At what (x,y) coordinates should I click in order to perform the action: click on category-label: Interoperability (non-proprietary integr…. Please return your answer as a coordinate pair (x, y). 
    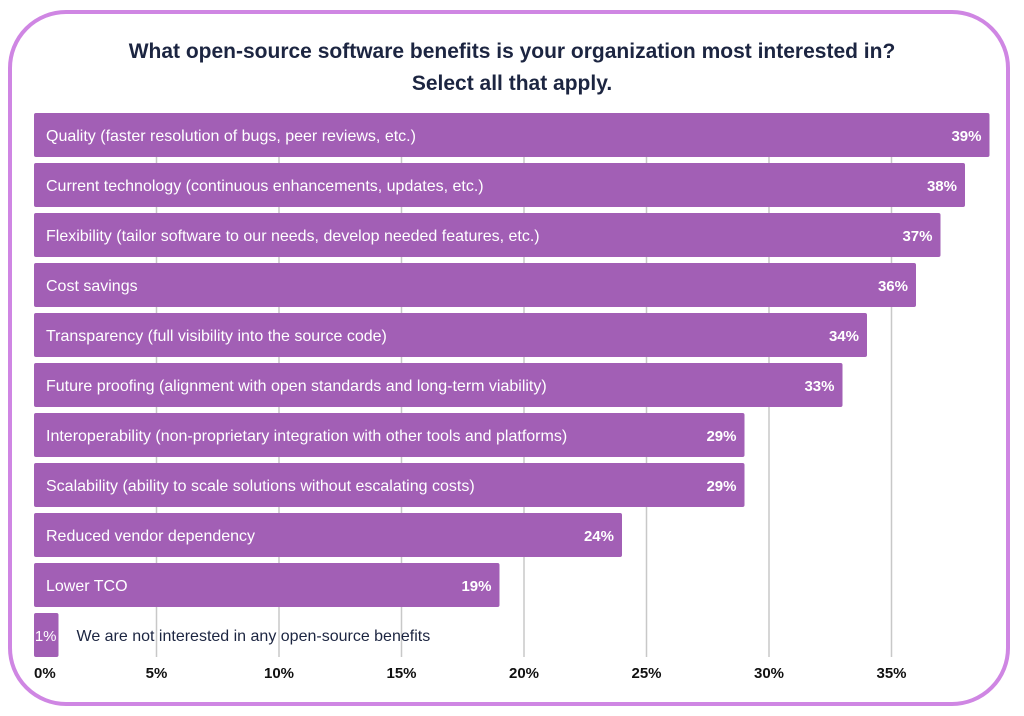
    Looking at the image, I should click on (306, 436).